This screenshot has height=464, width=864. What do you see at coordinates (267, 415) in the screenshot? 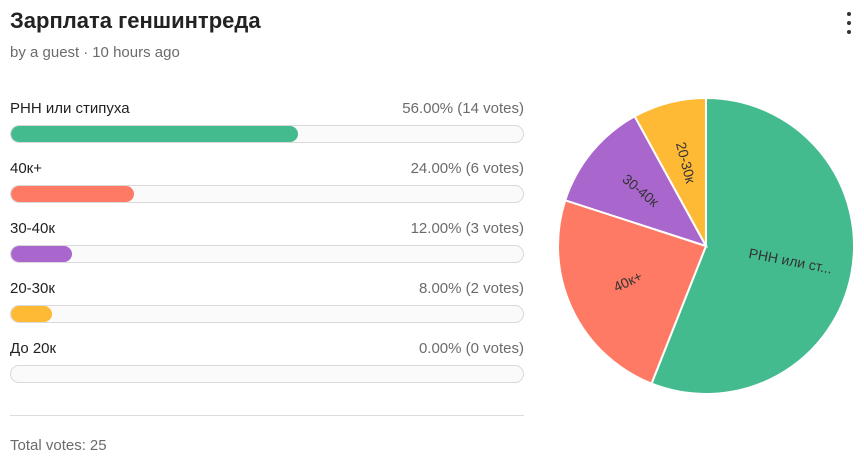
I see `divider` at bounding box center [267, 415].